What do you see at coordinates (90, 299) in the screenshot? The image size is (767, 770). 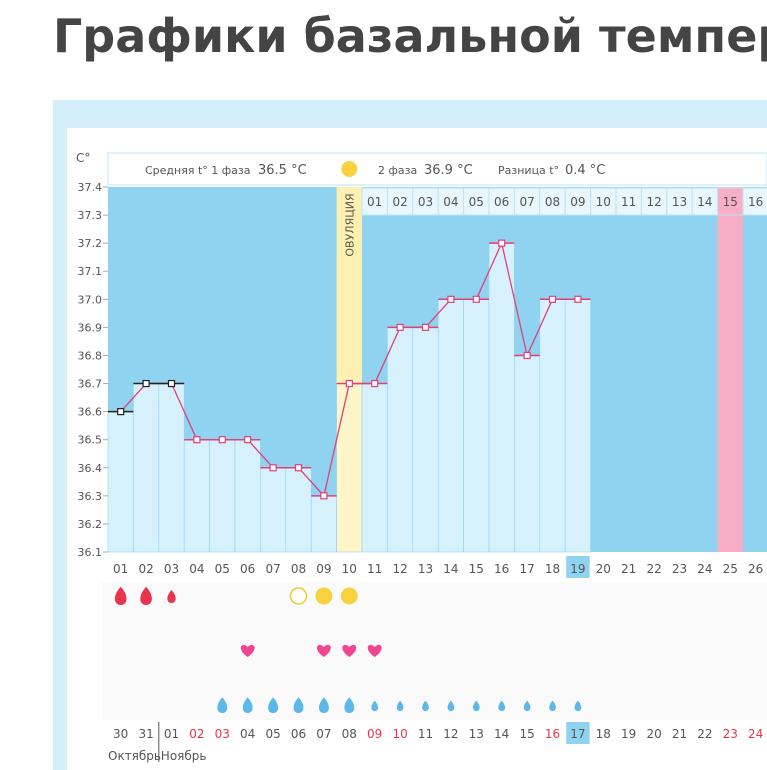 I see `y-tick-label: 37.0` at bounding box center [90, 299].